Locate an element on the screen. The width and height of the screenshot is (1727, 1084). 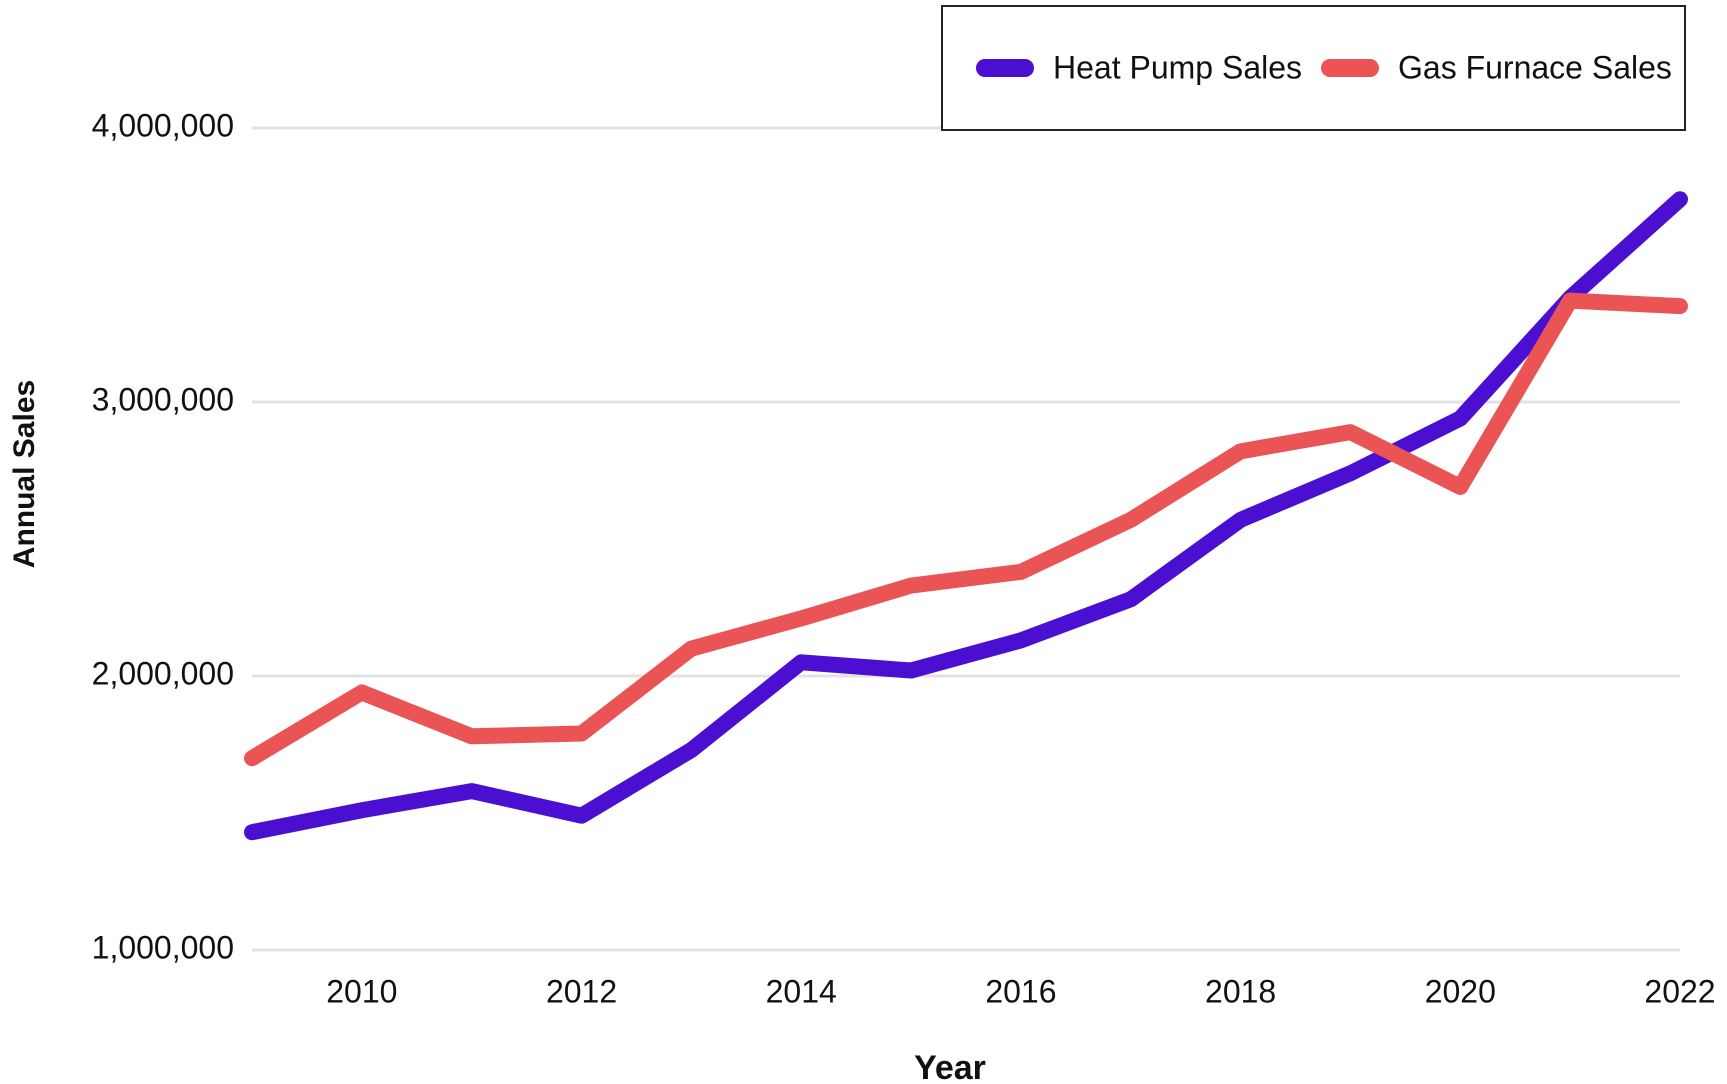
y-tick-label: 1,000,000 is located at coordinates (163, 947).